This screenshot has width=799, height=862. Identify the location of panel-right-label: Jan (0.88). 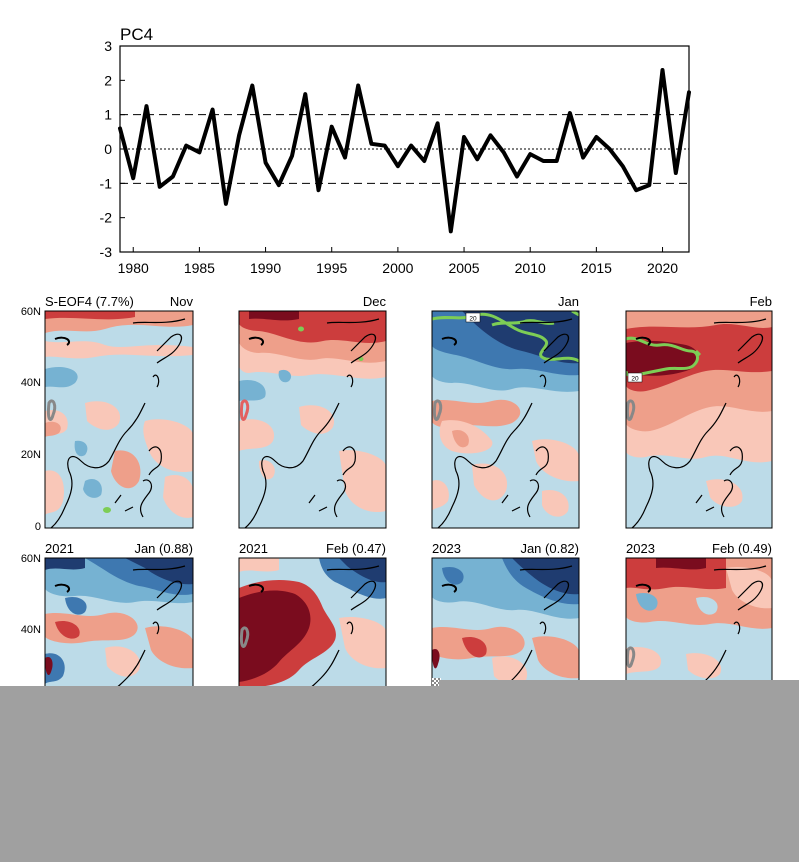
(163, 548).